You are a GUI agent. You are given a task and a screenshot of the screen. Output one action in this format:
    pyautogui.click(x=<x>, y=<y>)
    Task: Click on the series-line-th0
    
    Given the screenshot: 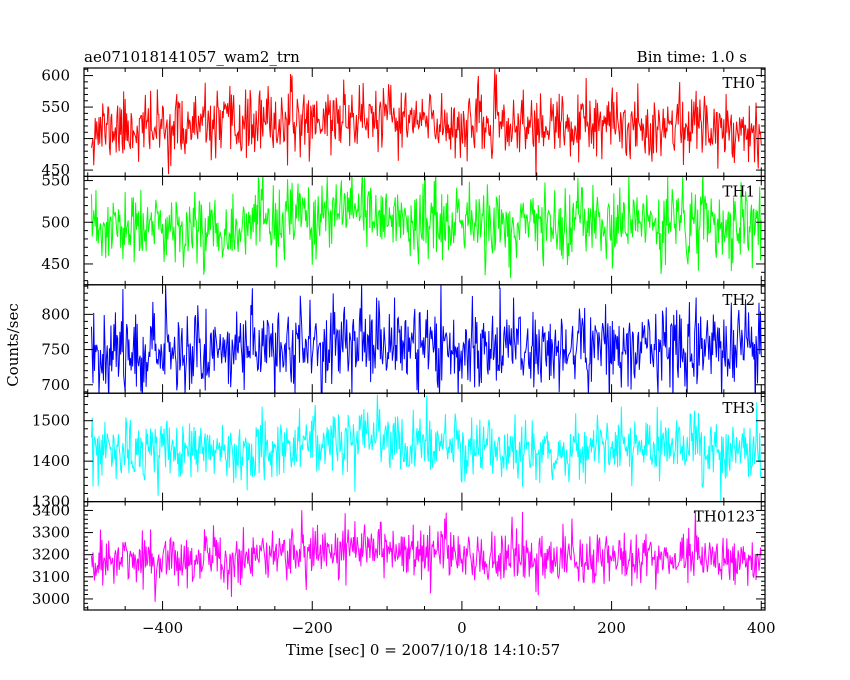 What is the action you would take?
    pyautogui.click(x=426, y=122)
    